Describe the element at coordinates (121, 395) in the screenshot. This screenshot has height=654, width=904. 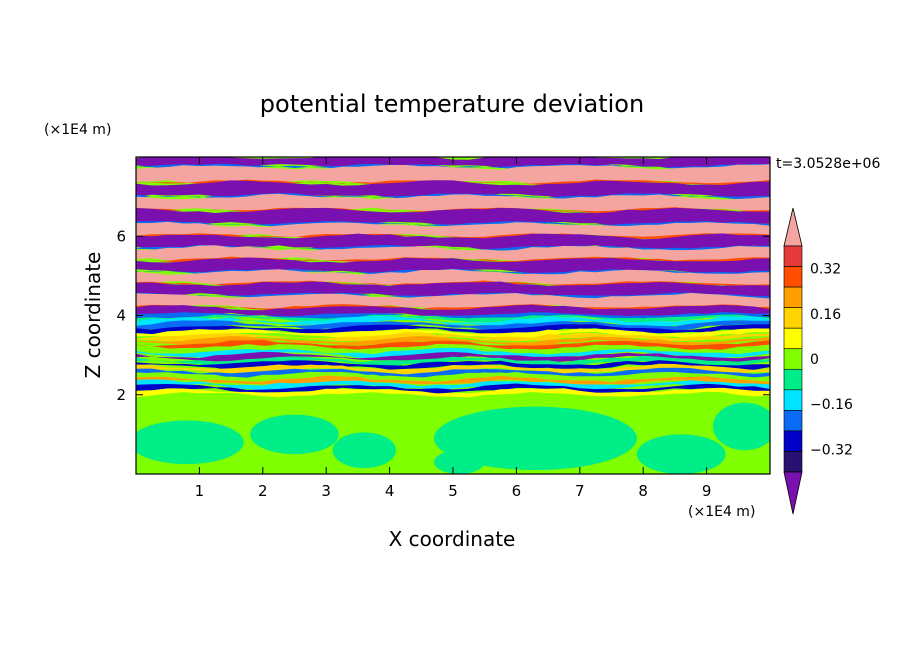
I see `y-tick-label: 2` at that location.